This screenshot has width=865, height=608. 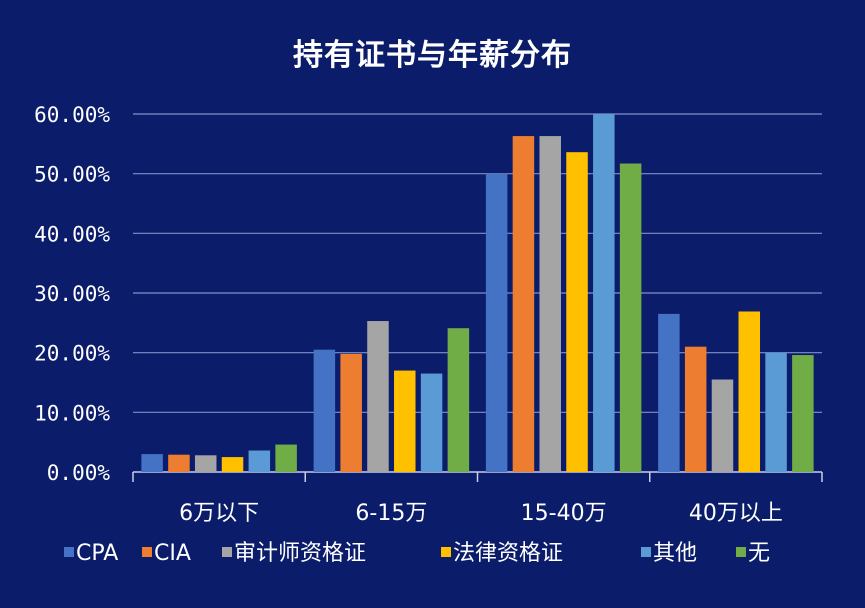 What do you see at coordinates (72, 234) in the screenshot?
I see `y-tick-label: 40.00%` at bounding box center [72, 234].